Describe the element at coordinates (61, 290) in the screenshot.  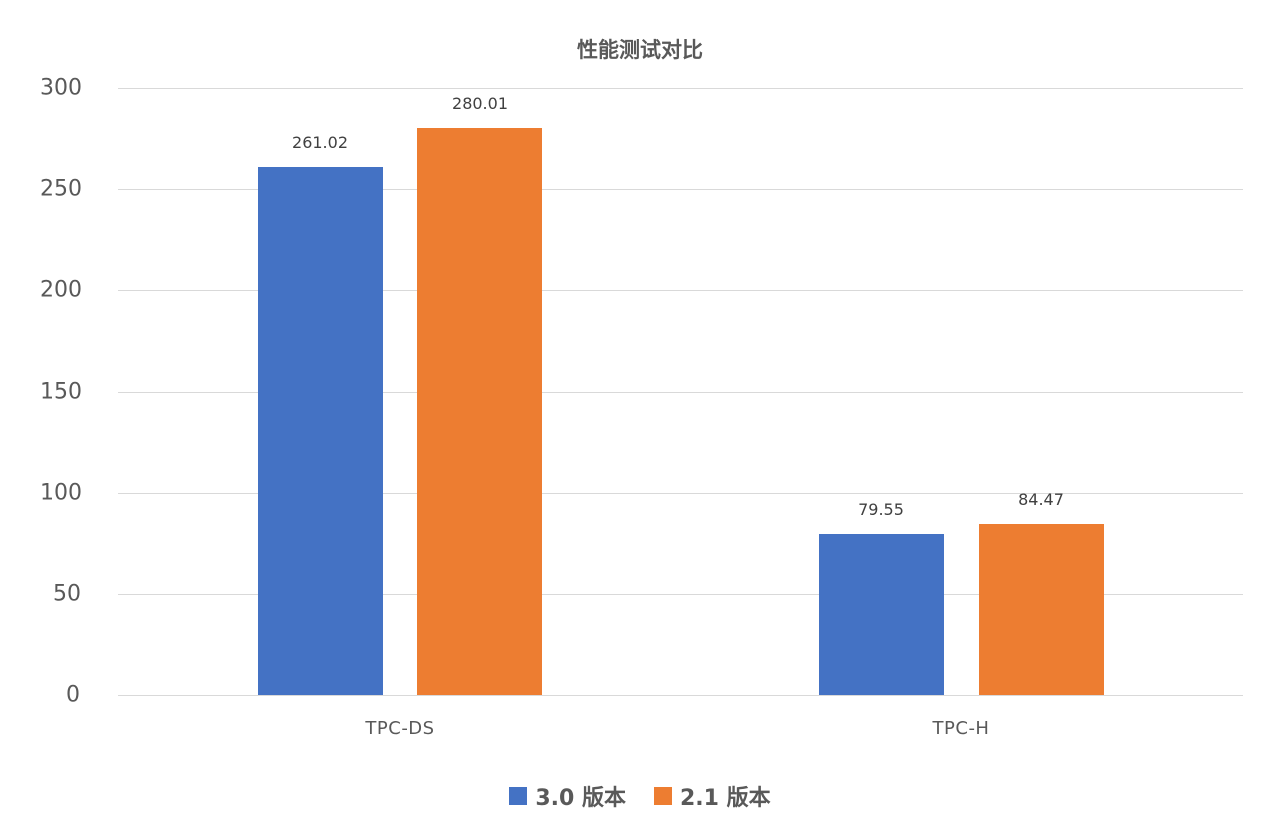
I see `y-tick-200: 200` at that location.